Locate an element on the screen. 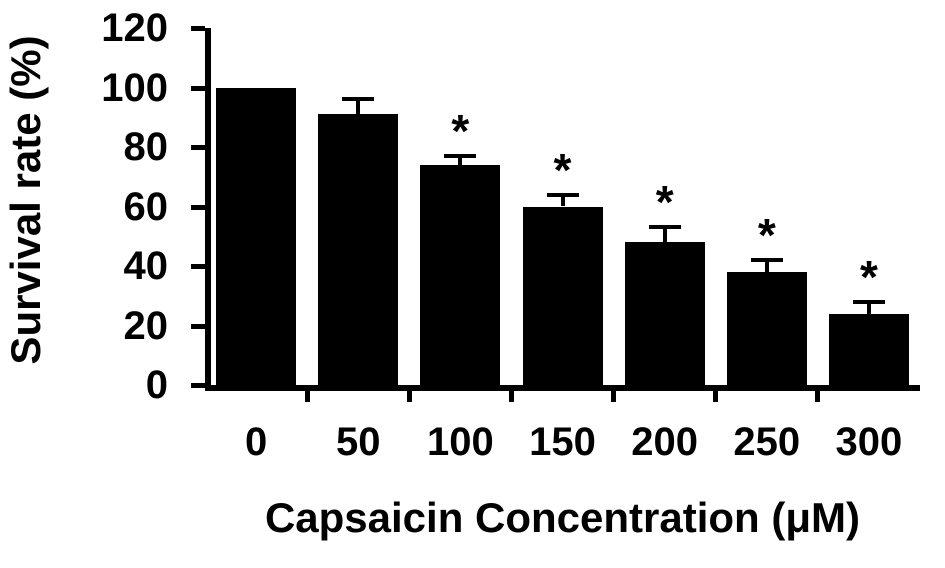  x-tick-label: 50 is located at coordinates (358, 442).